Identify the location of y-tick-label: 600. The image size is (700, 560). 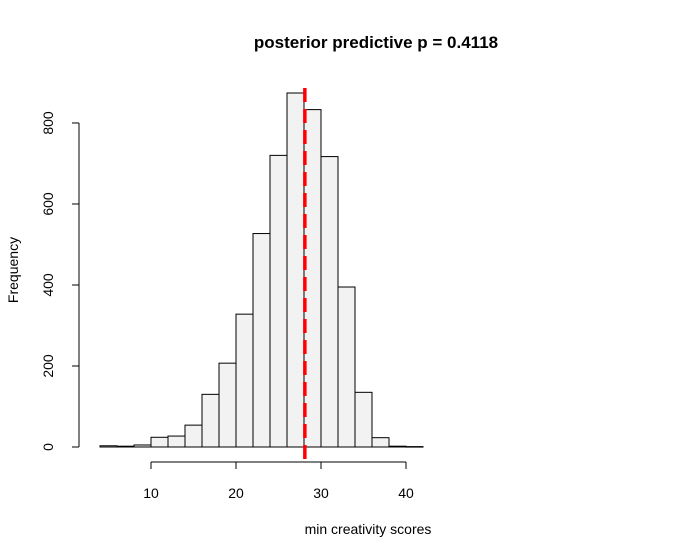
(48, 204).